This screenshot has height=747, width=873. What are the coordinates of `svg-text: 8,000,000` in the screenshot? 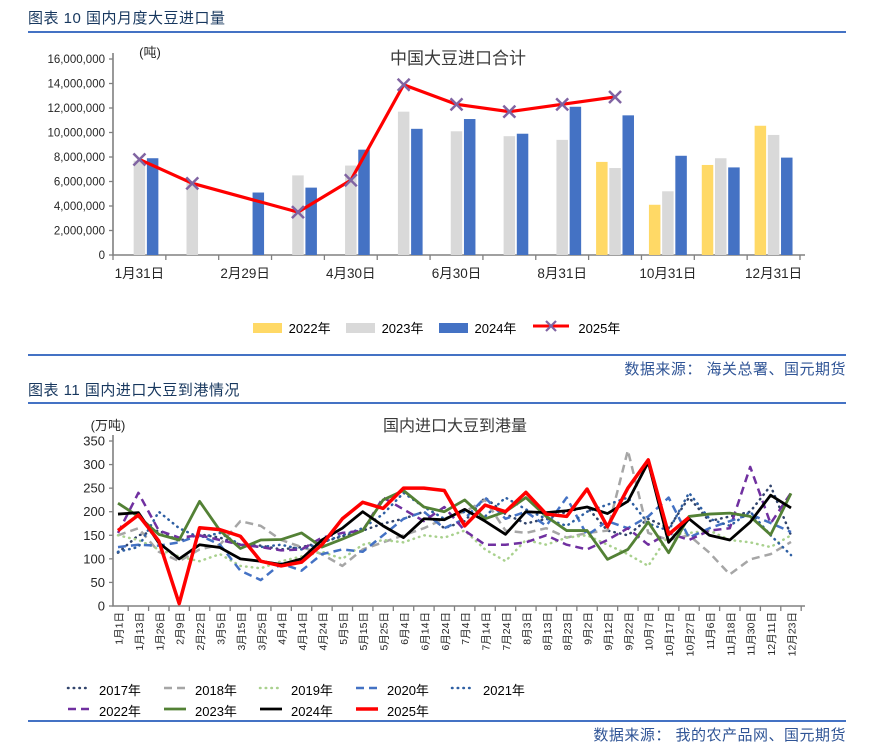 It's located at (79, 158).